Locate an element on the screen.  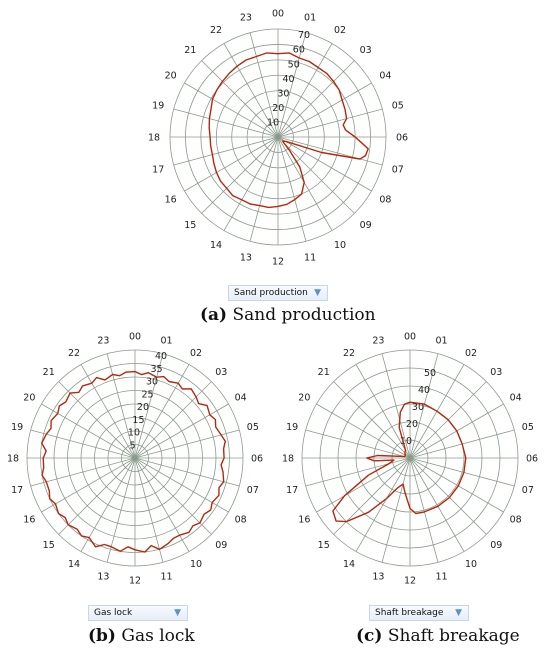
direction-label: 07 is located at coordinates (253, 490).